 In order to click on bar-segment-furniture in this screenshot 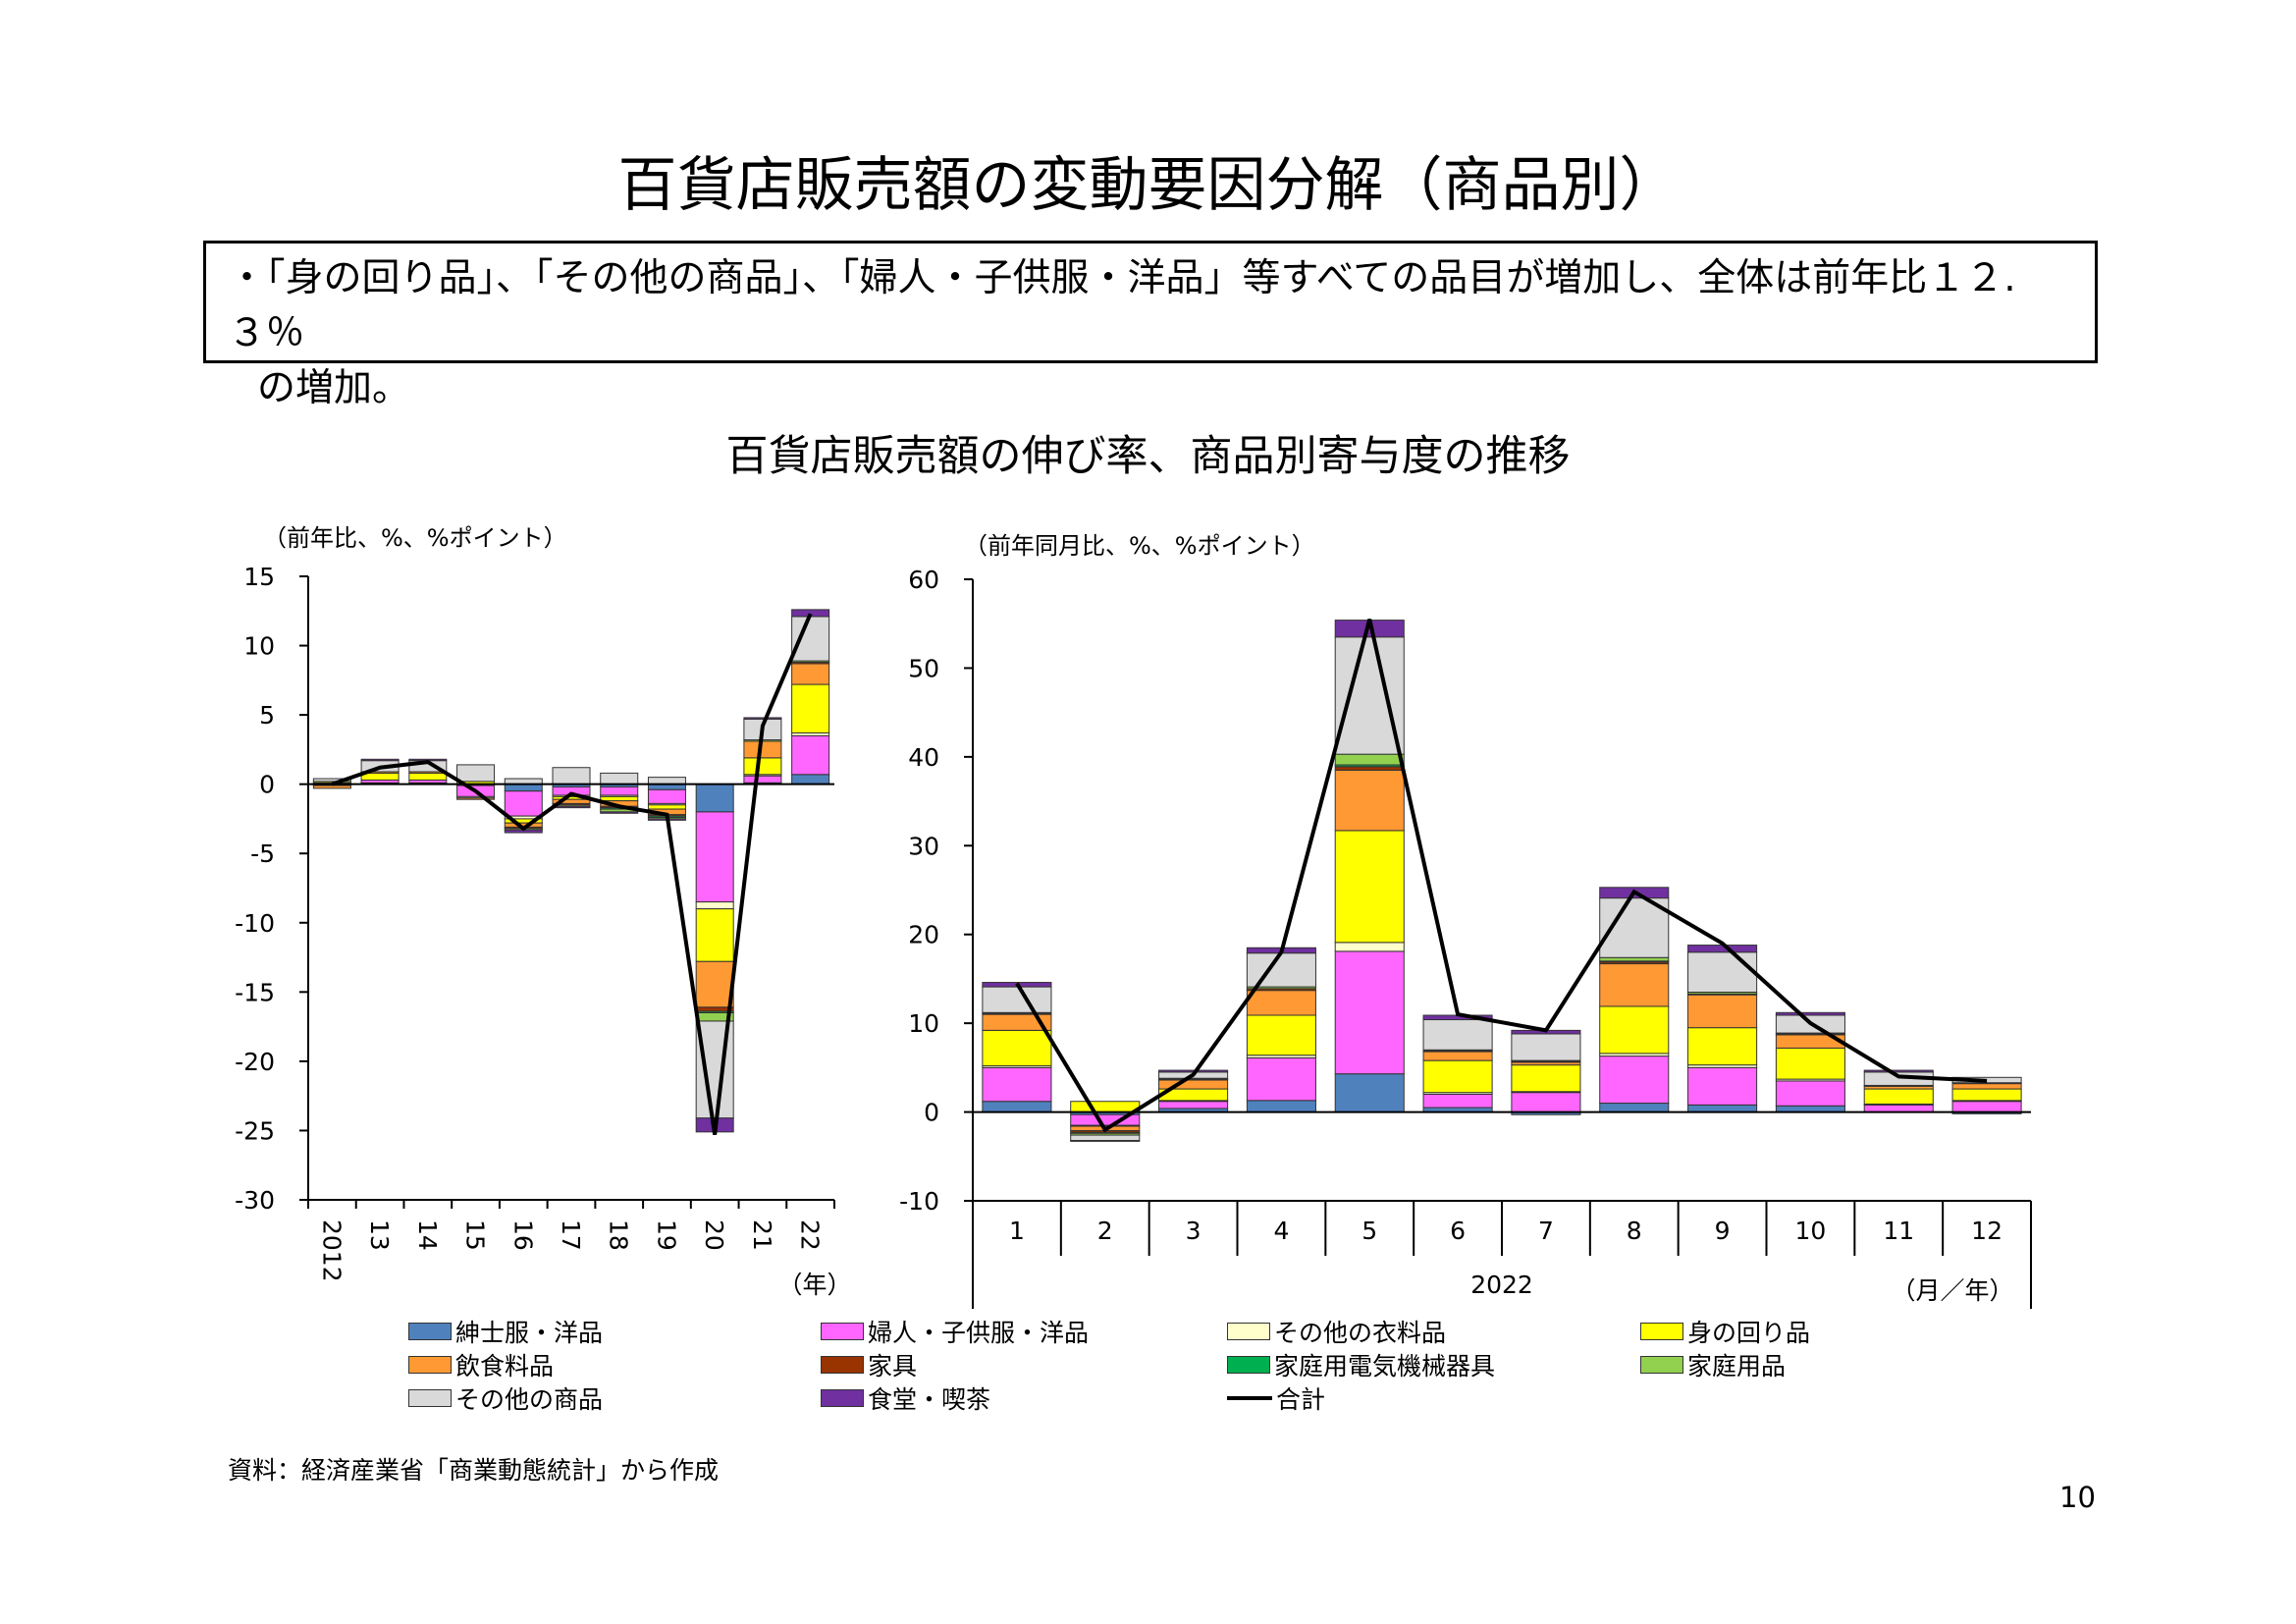, I will do `click(1369, 768)`.